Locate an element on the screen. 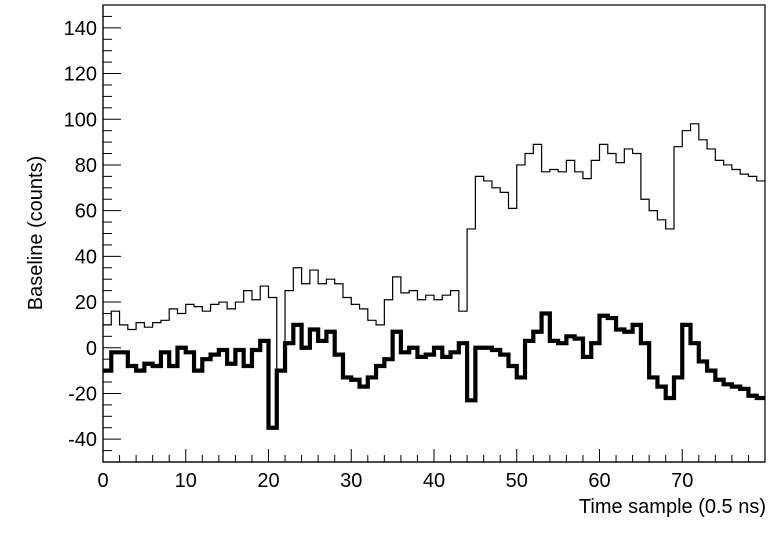 This screenshot has width=781, height=533. y-tick-label: -40 is located at coordinates (82, 440).